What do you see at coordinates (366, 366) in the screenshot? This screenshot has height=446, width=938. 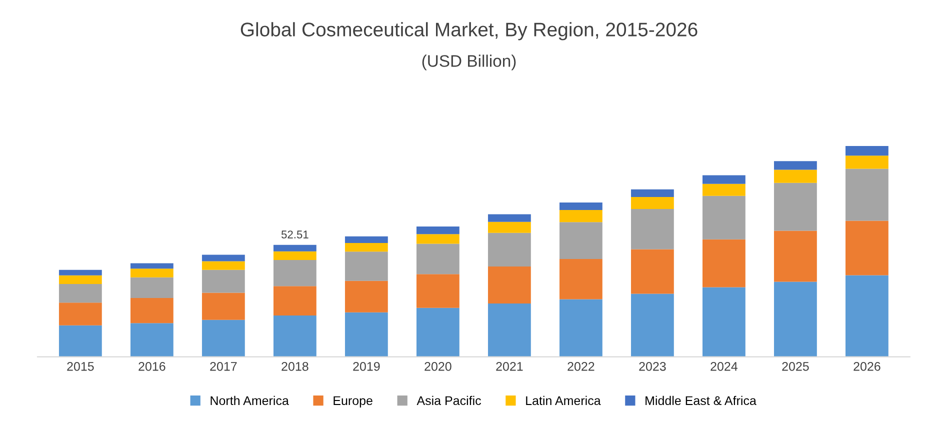 I see `x-tick-label: 2019` at bounding box center [366, 366].